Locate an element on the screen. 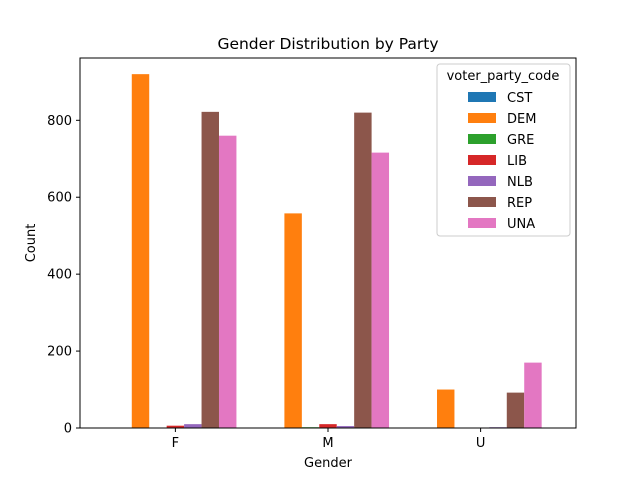 The height and width of the screenshot is (480, 640). y-axis-ticks: 0 200 400 600 800 is located at coordinates (63, 275).